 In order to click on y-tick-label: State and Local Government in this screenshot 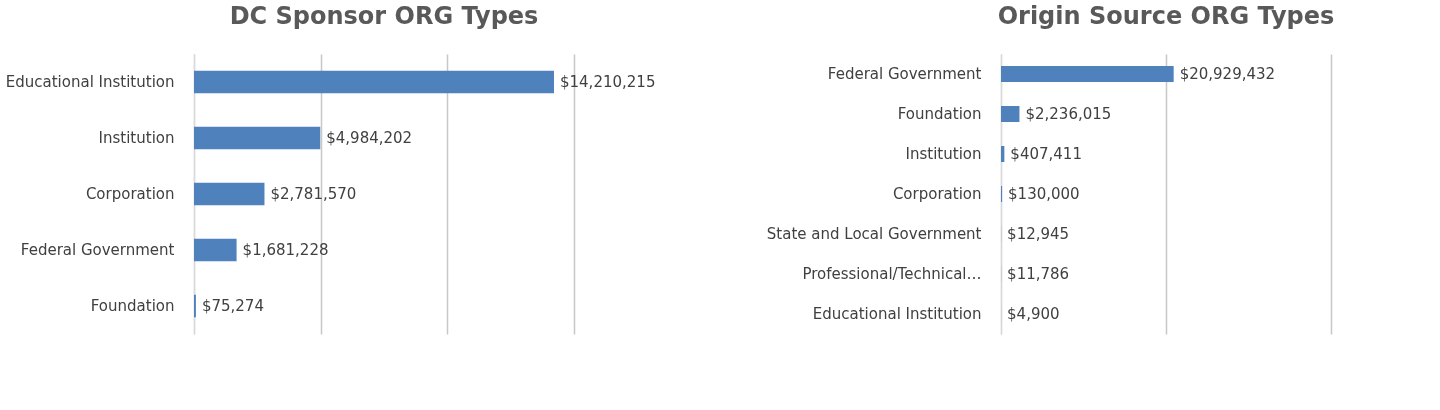, I will do `click(874, 234)`.